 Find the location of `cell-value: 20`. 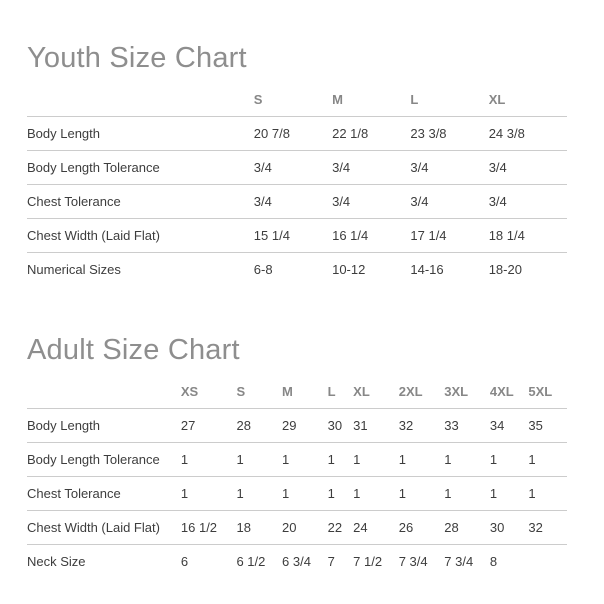

cell-value: 20 is located at coordinates (305, 527).